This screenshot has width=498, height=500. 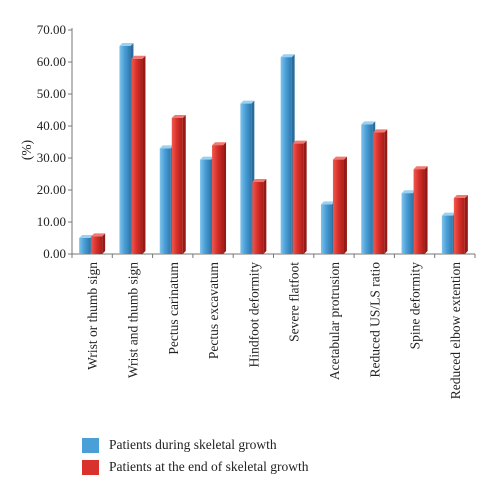 What do you see at coordinates (374, 320) in the screenshot?
I see `x-tick-label: Reduced US/LS ratio` at bounding box center [374, 320].